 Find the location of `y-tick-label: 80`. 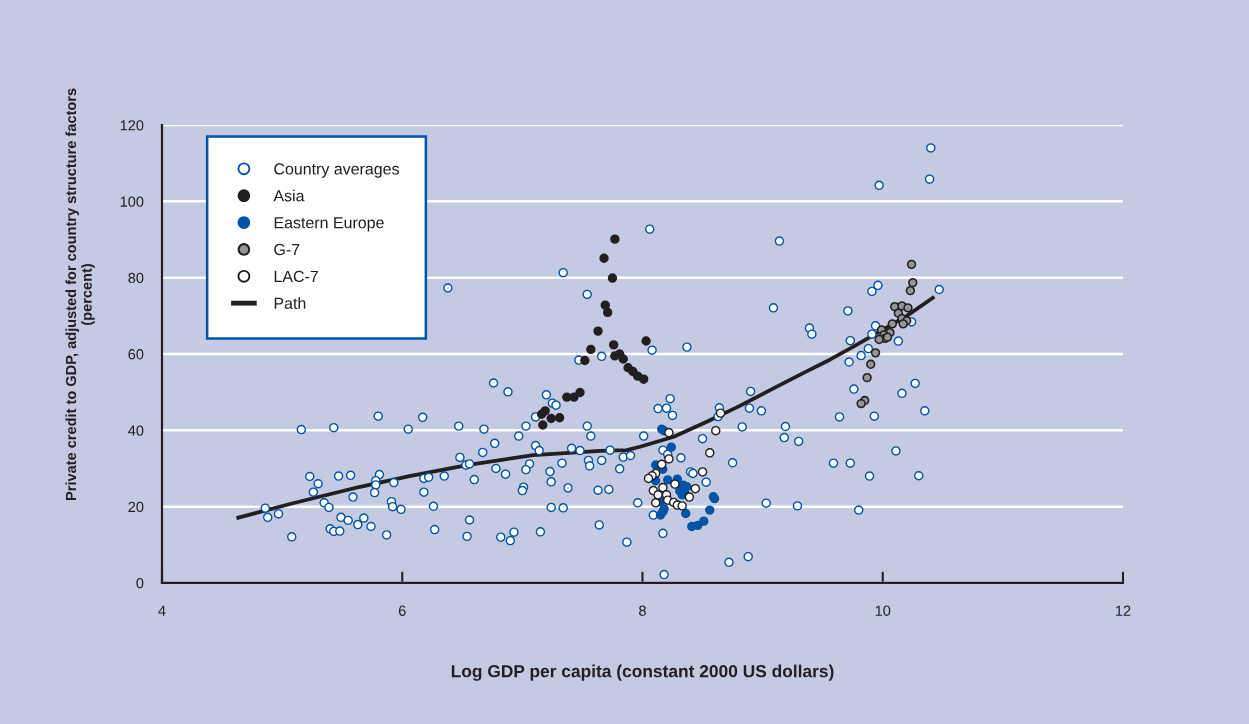

y-tick-label: 80 is located at coordinates (136, 278).